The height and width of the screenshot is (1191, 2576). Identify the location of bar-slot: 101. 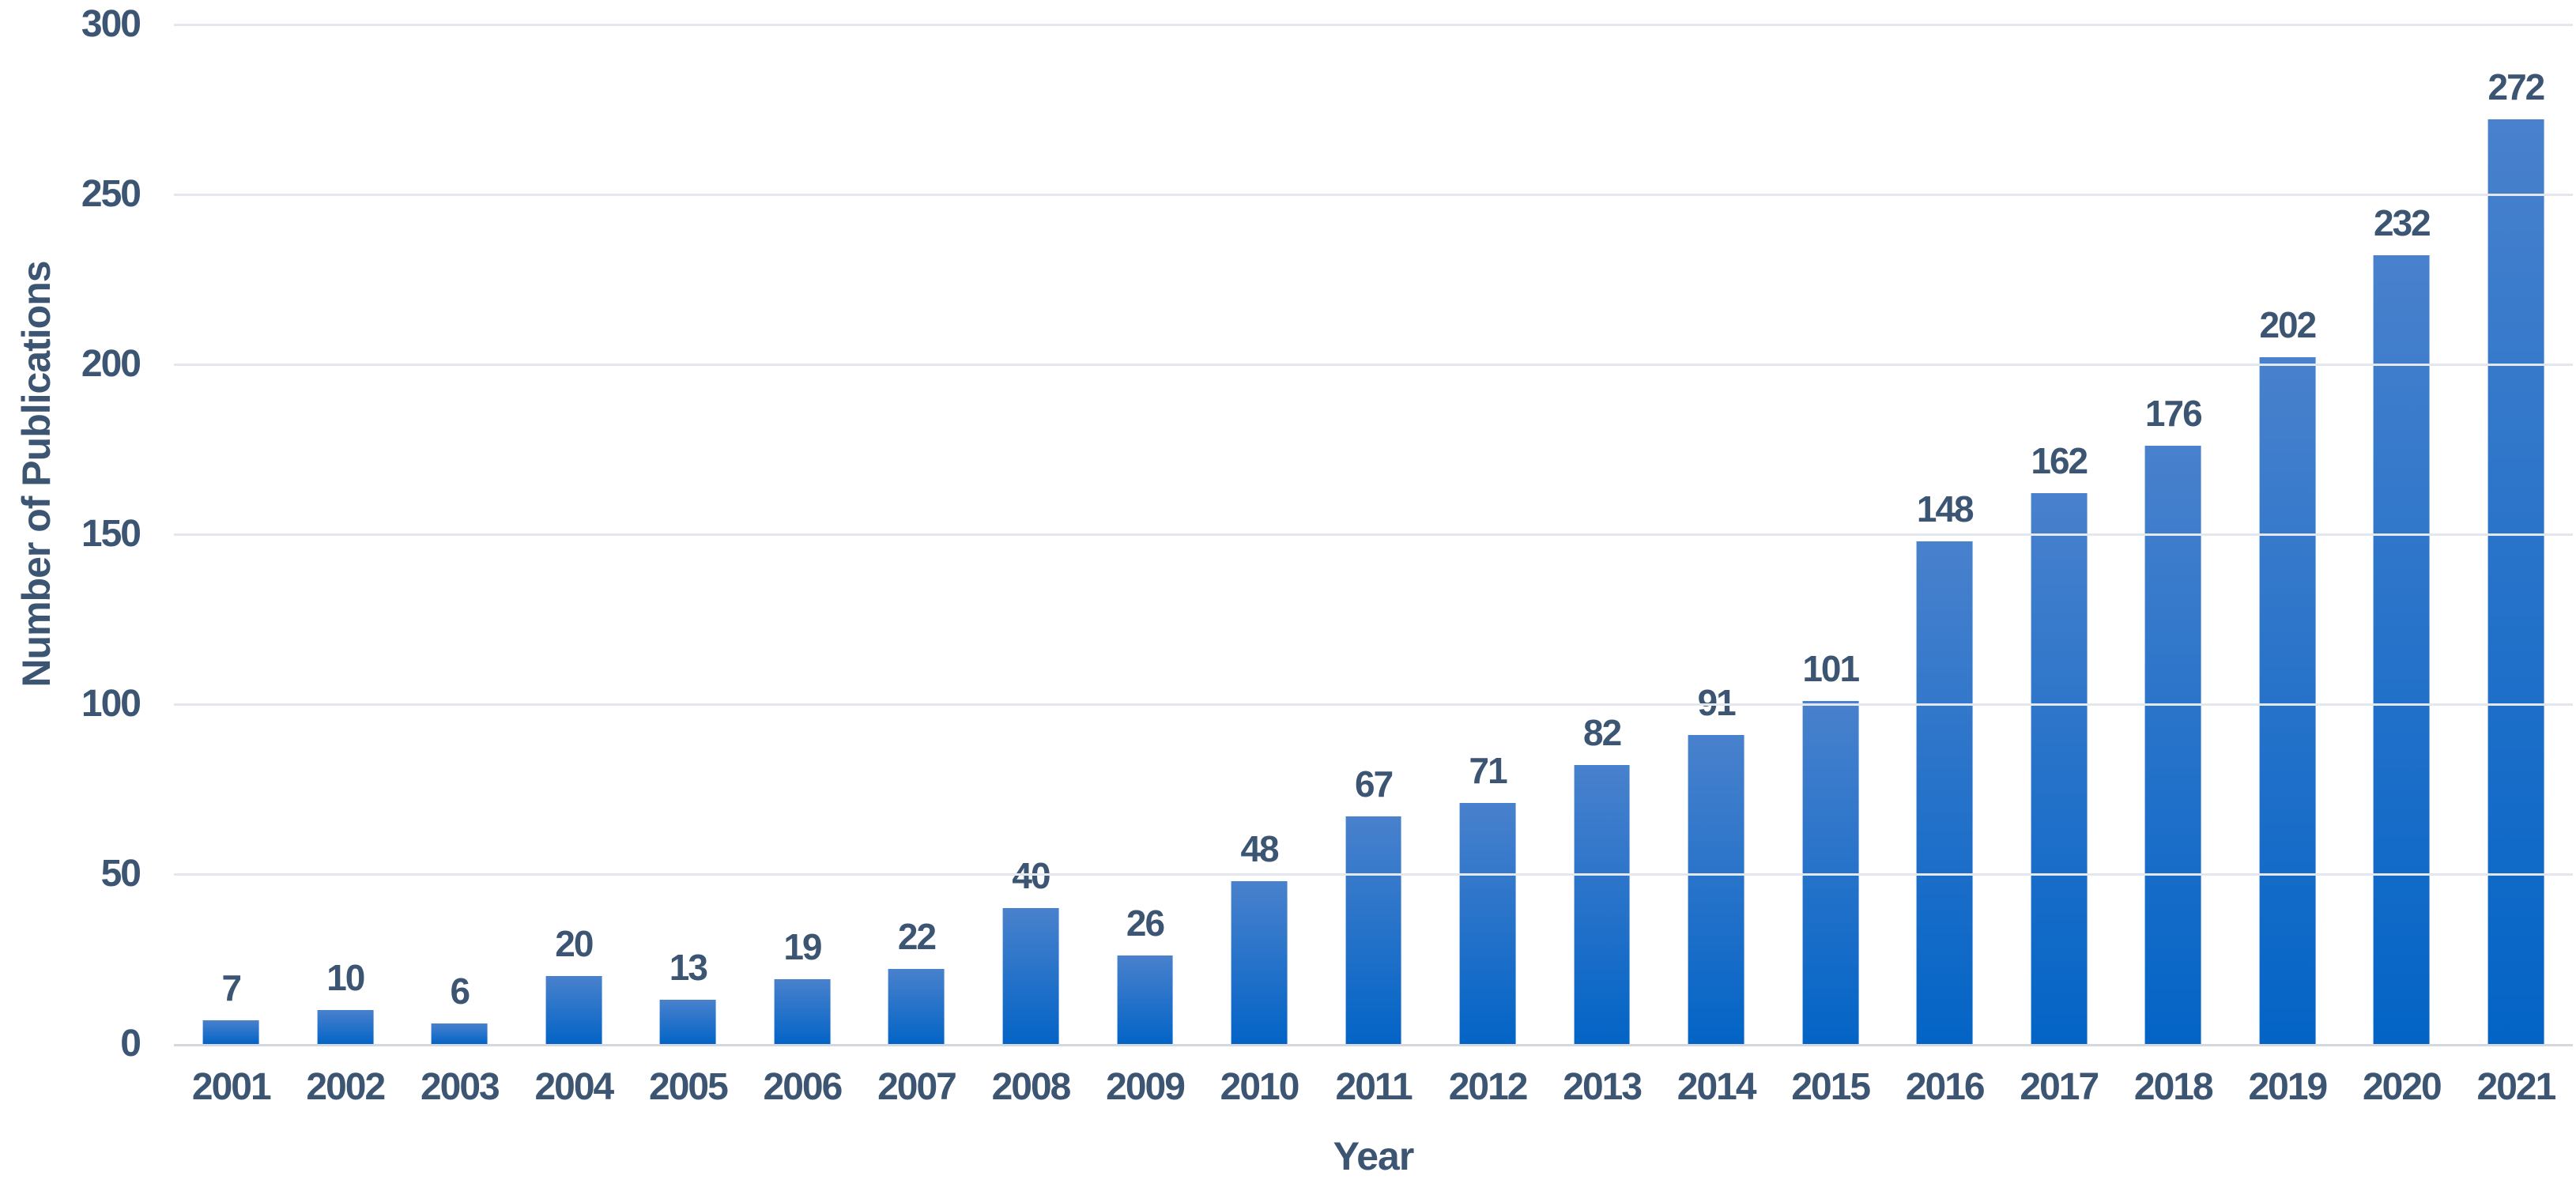
(1830, 534).